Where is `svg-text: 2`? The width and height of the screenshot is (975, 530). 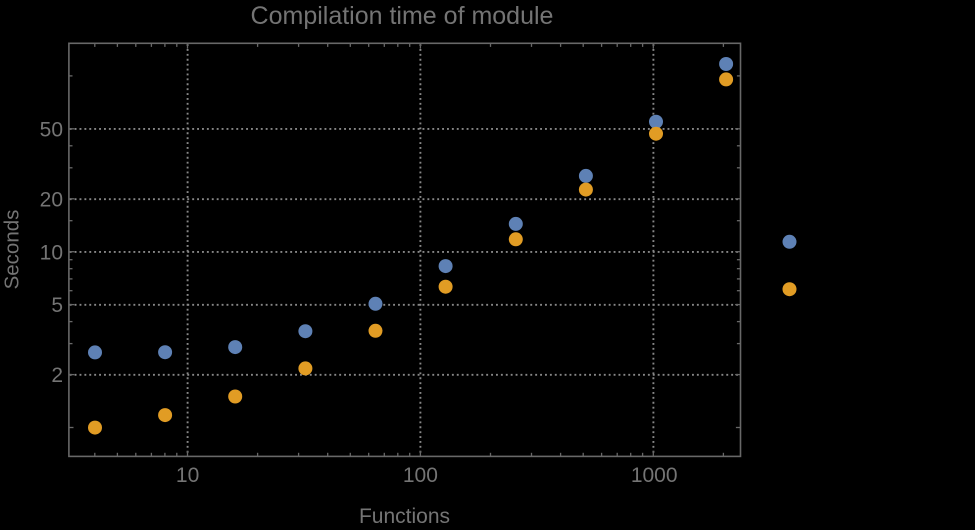
svg-text: 2 is located at coordinates (57, 375).